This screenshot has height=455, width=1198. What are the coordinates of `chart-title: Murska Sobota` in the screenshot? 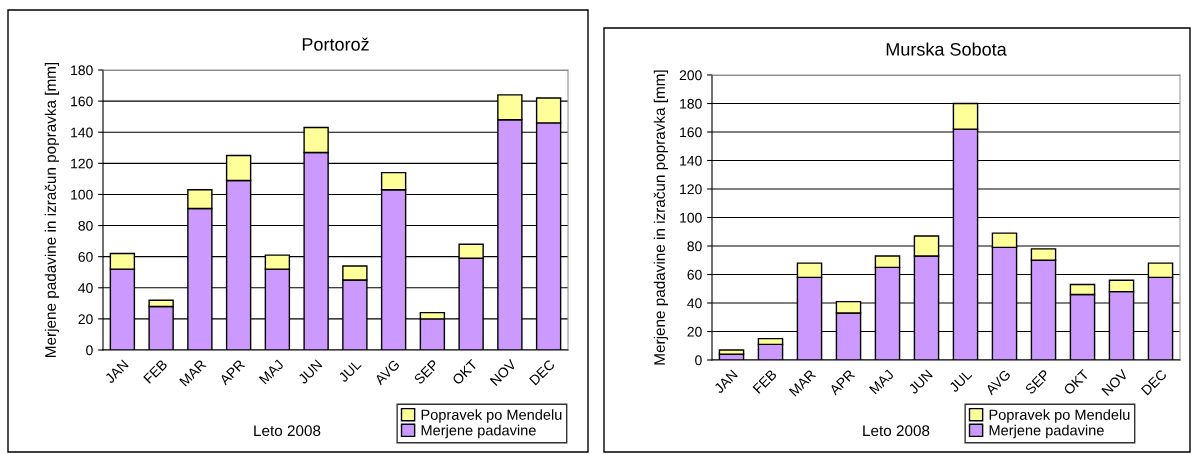 It's located at (946, 49).